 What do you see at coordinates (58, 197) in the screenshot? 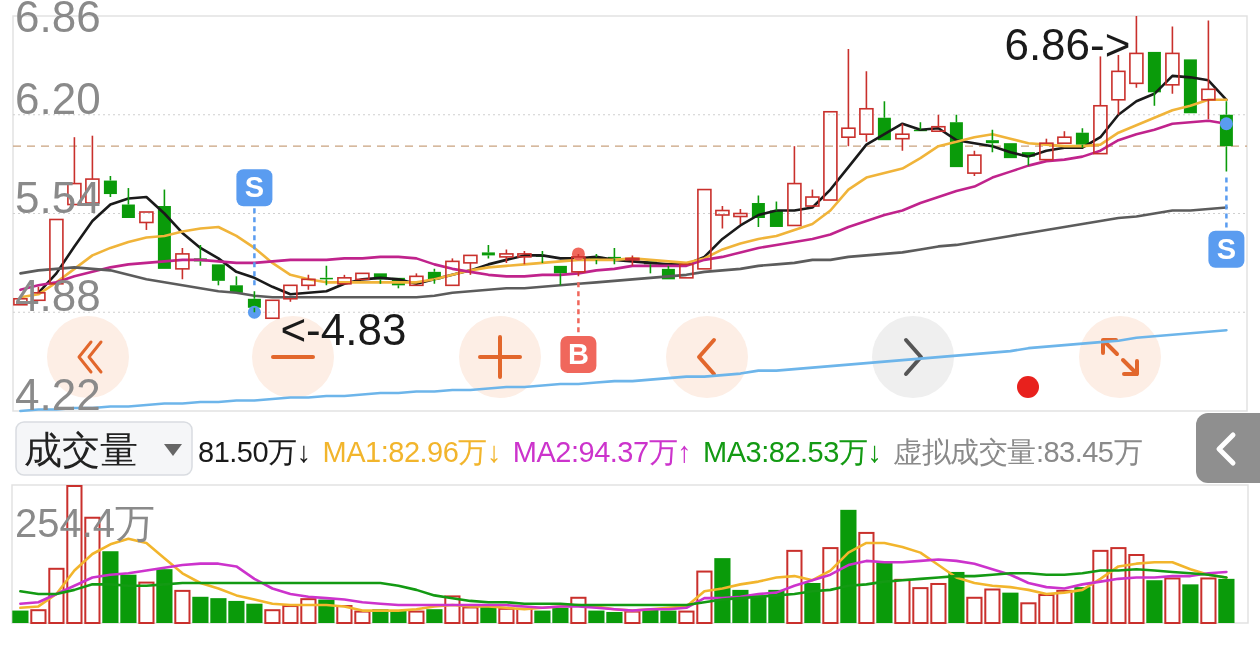
I see `y-tick-label: 5.54` at bounding box center [58, 197].